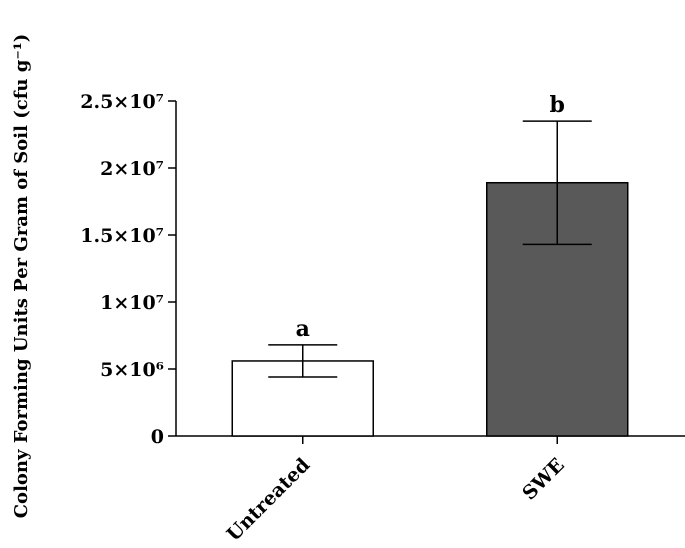 The height and width of the screenshot is (548, 685). I want to click on y-tick-label: 1.5×10⁷, so click(122, 236).